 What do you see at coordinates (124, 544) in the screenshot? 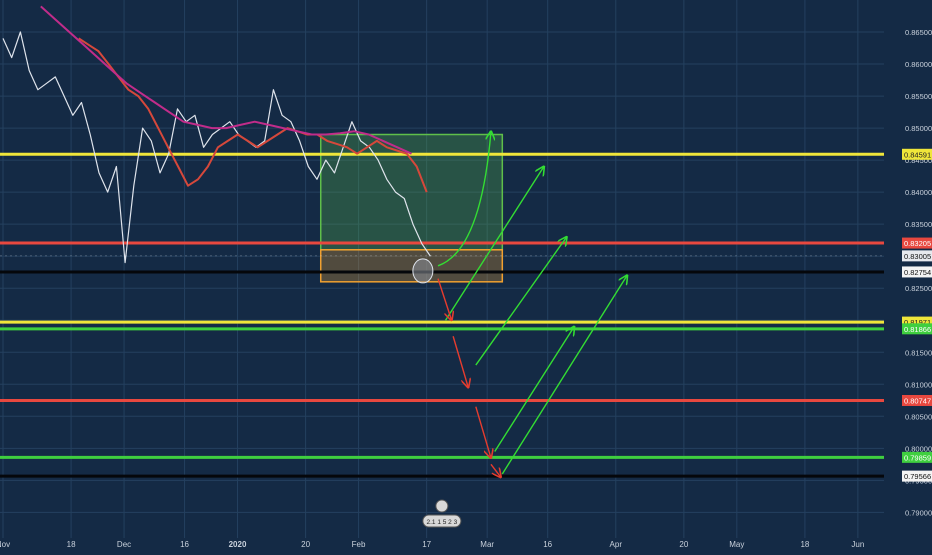
I see `time-tick-label: Dec` at bounding box center [124, 544].